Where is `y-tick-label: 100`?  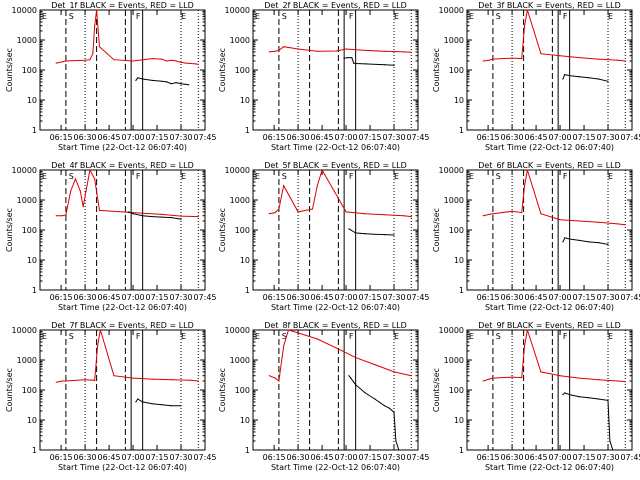
y-tick-label: 100 is located at coordinates (242, 390).